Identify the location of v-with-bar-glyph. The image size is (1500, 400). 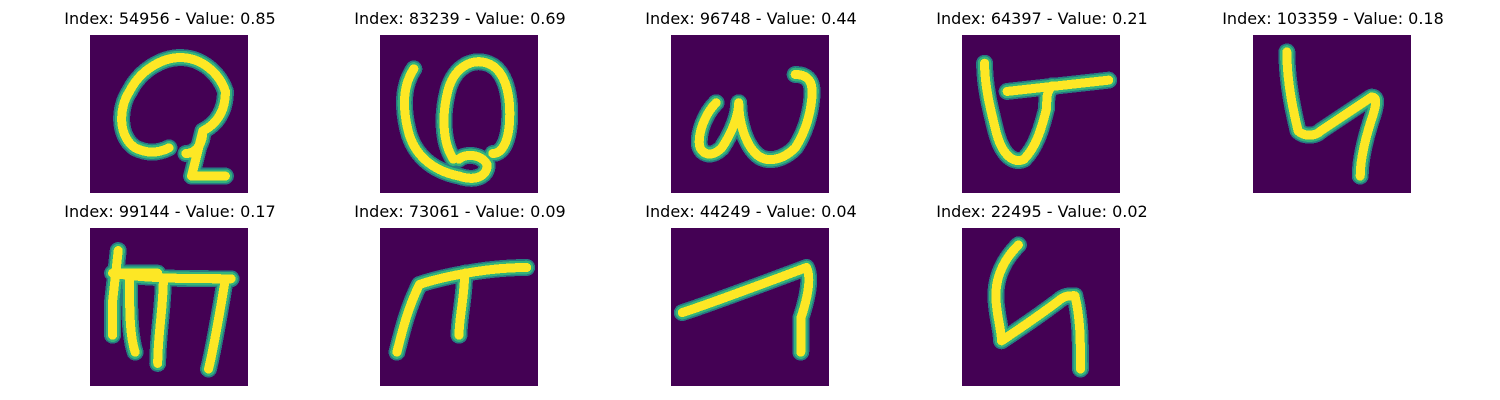
(1047, 111).